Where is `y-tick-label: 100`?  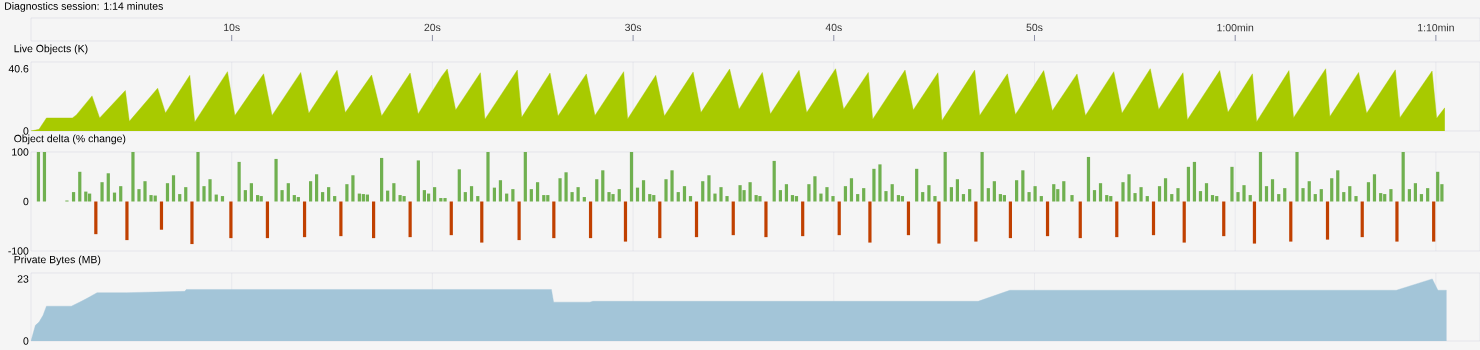
y-tick-label: 100 is located at coordinates (20, 152).